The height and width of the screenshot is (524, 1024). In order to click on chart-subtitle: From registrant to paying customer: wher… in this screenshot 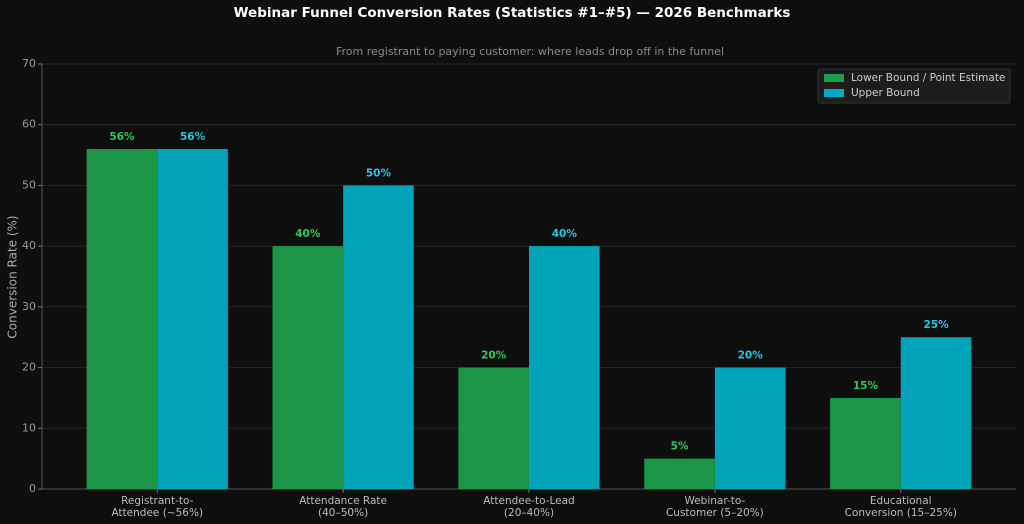, I will do `click(530, 51)`.